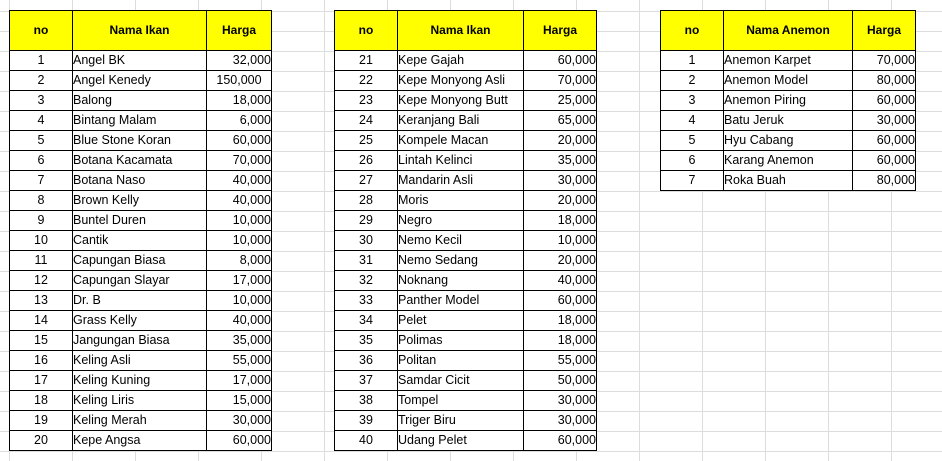 This screenshot has width=942, height=461. What do you see at coordinates (788, 80) in the screenshot?
I see `cell-name: Anemon Model` at bounding box center [788, 80].